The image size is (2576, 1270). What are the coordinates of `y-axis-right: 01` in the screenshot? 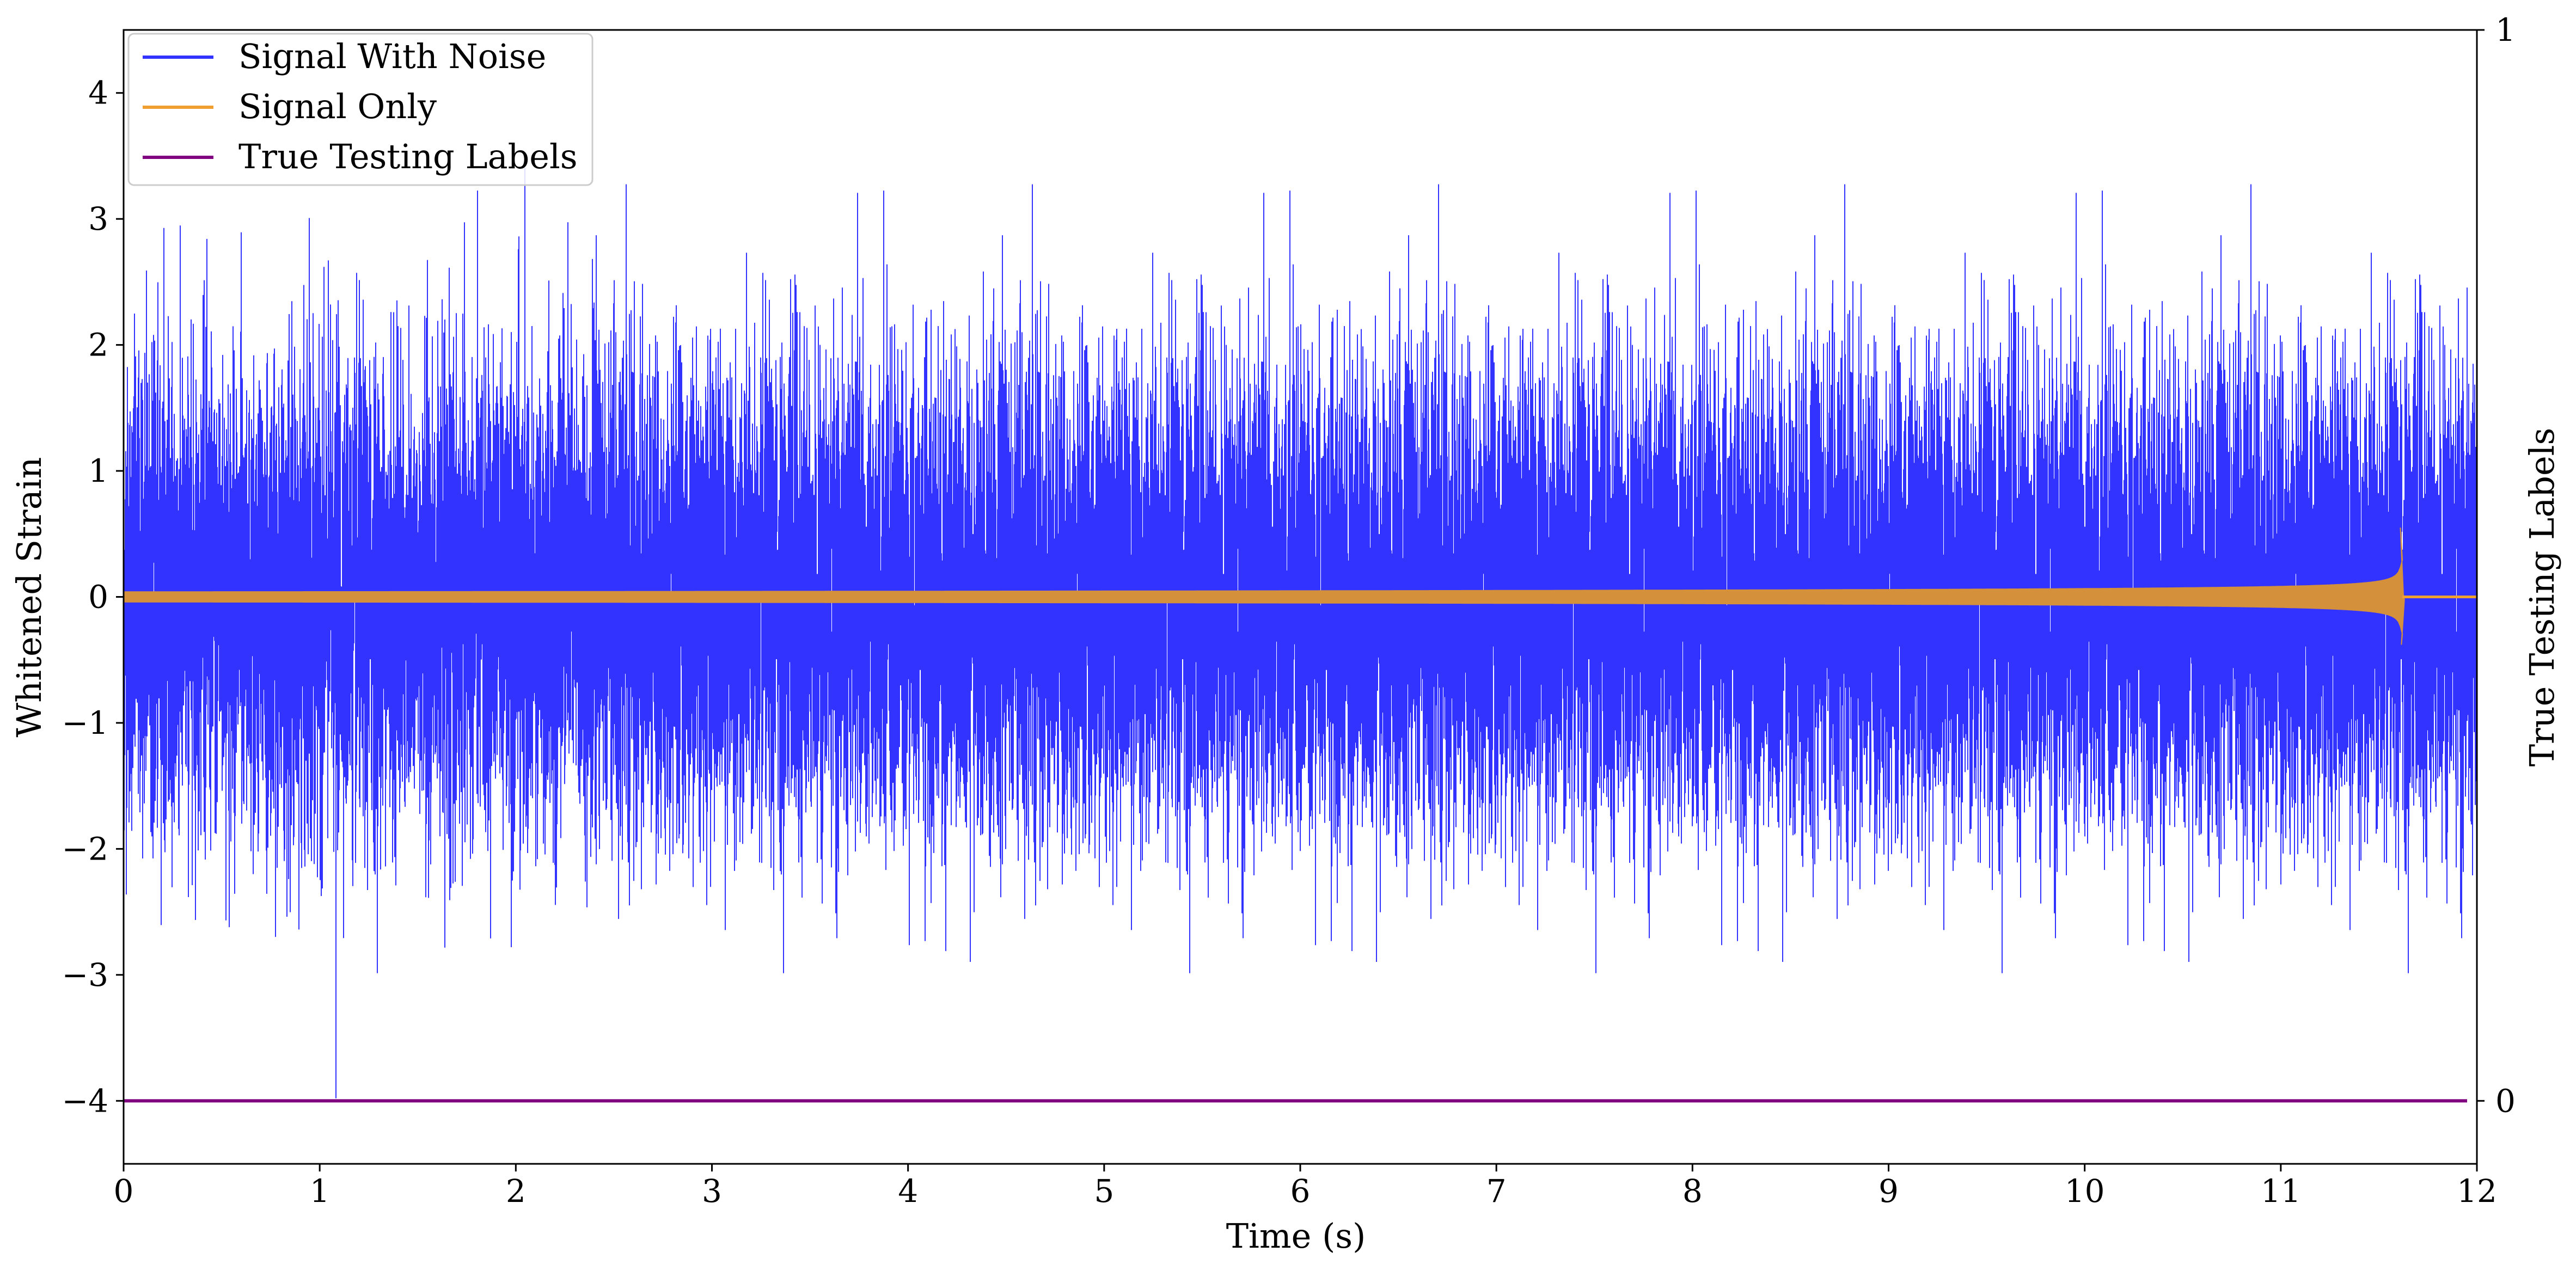 It's located at (2496, 565).